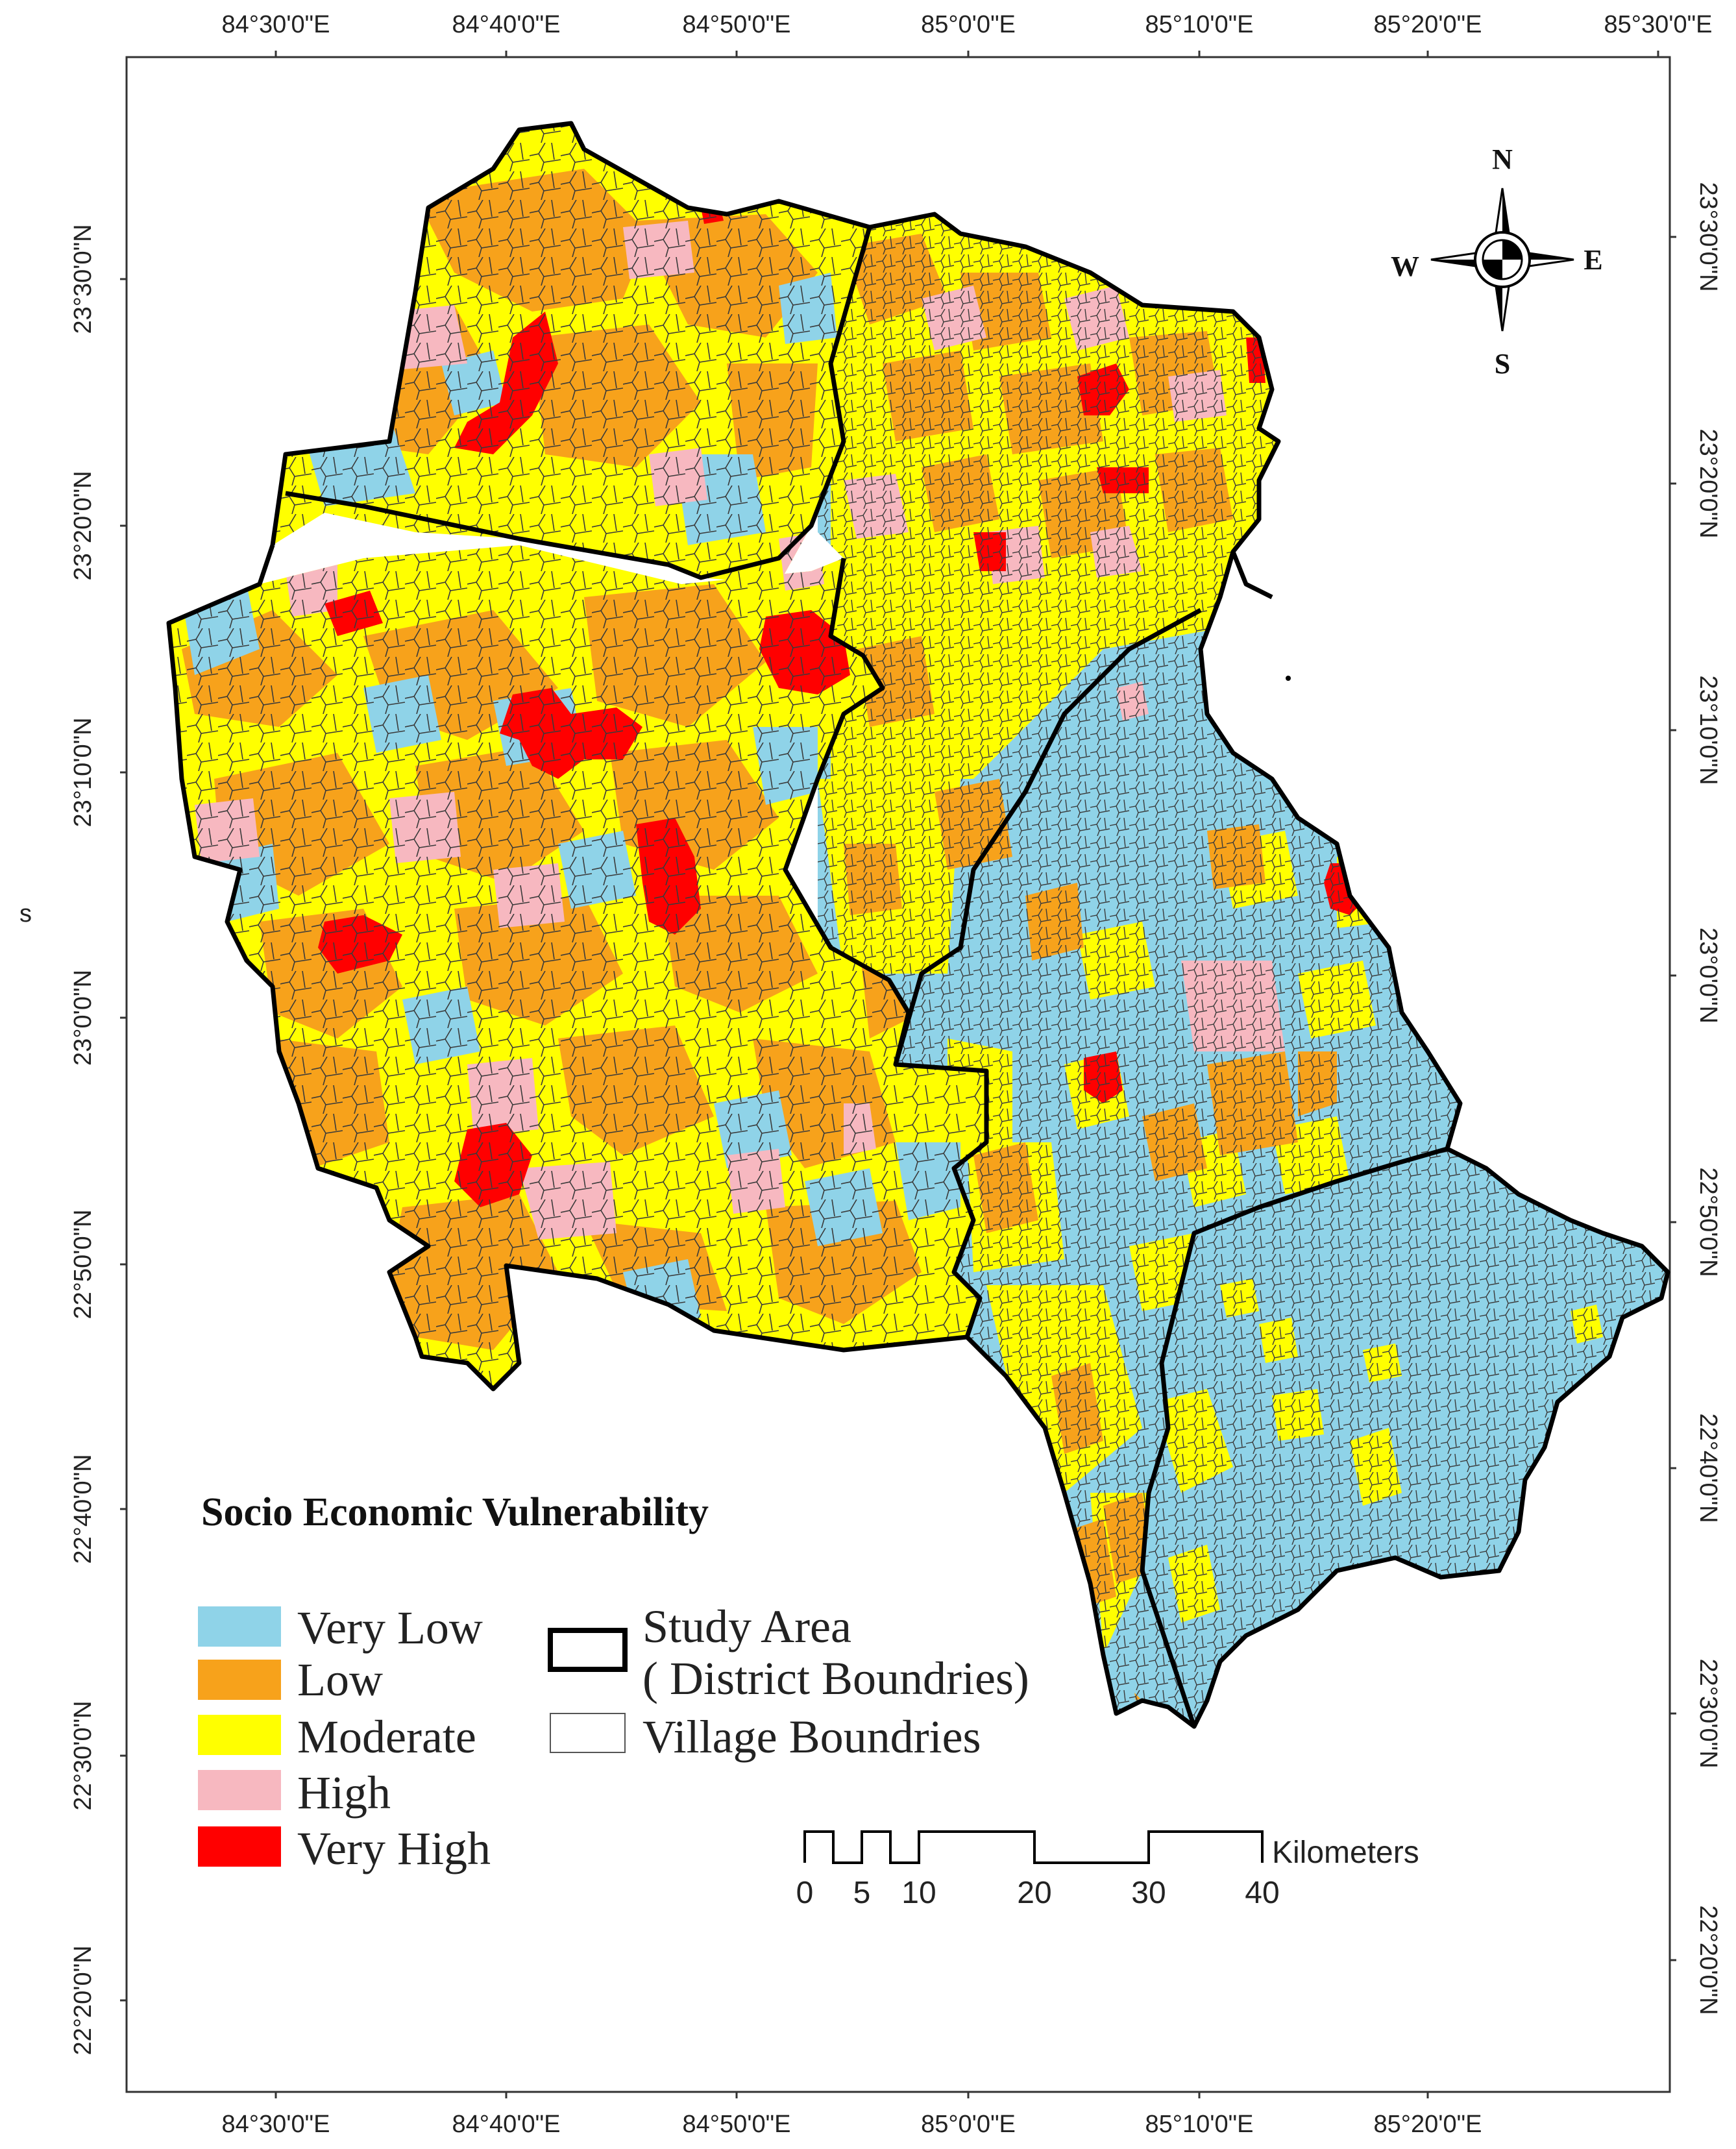 The width and height of the screenshot is (1736, 2149). I want to click on legend-label-study-area: Study Area, so click(746, 1626).